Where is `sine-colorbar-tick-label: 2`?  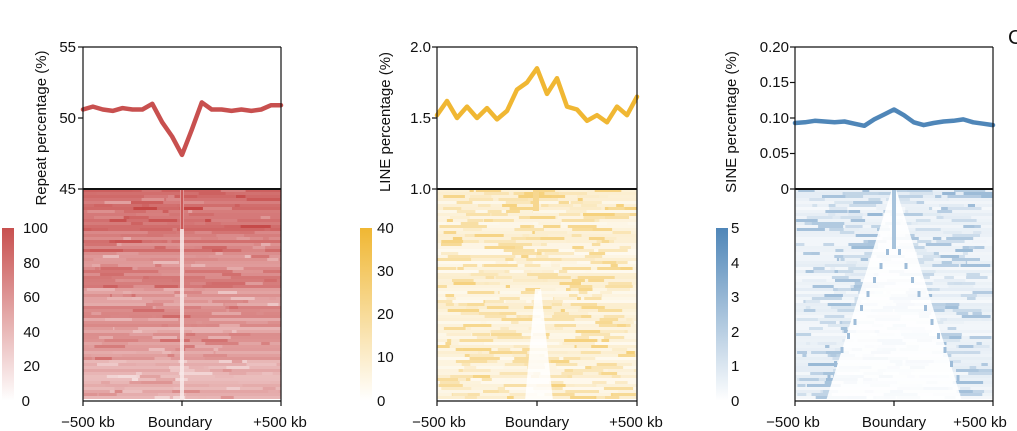
sine-colorbar-tick-label: 2 is located at coordinates (735, 332).